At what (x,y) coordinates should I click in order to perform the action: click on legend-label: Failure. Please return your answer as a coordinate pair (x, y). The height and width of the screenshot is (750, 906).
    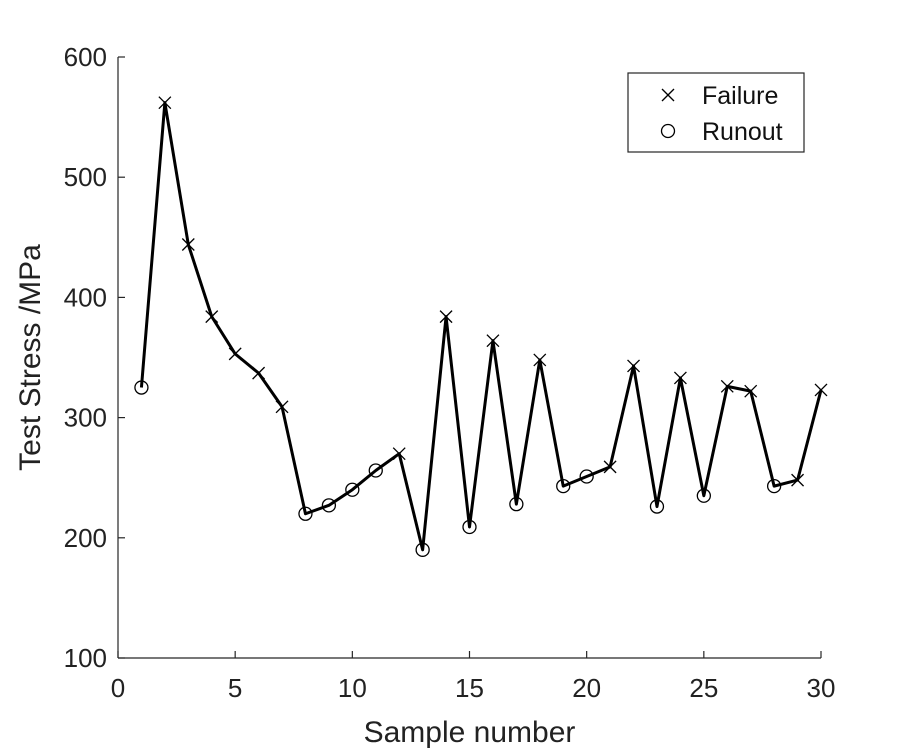
    Looking at the image, I should click on (740, 96).